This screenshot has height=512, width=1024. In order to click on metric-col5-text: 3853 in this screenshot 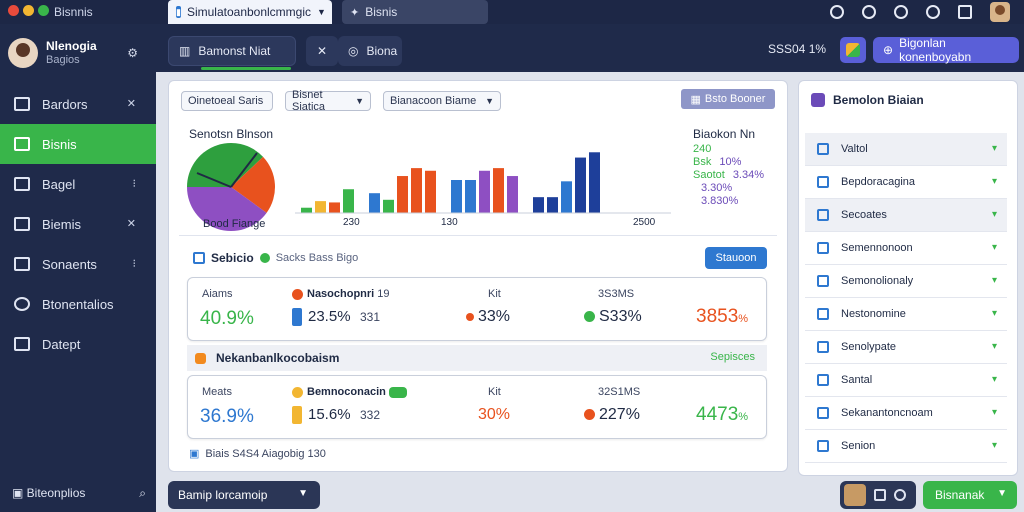, I will do `click(717, 316)`.